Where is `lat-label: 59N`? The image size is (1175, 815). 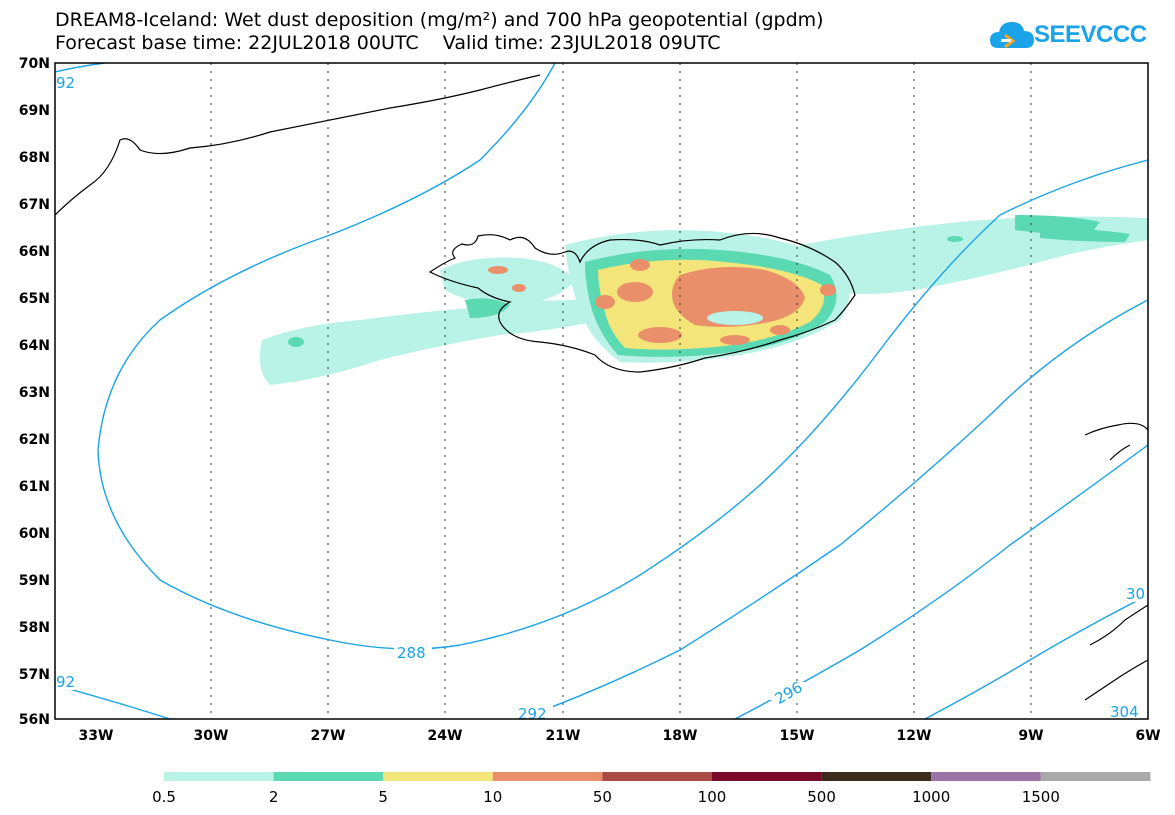 lat-label: 59N is located at coordinates (34, 581).